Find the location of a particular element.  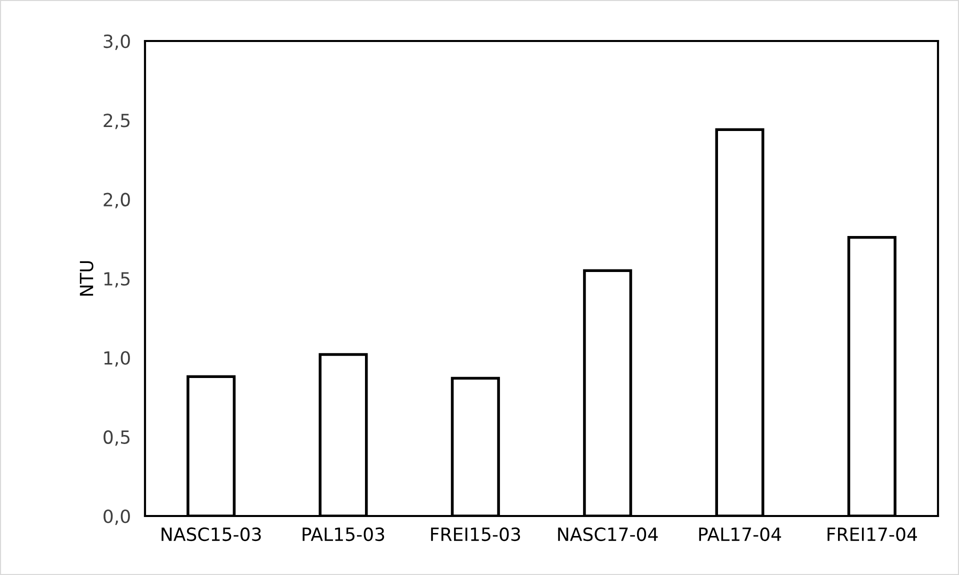

y-tick-label: 1,5 is located at coordinates (117, 280).